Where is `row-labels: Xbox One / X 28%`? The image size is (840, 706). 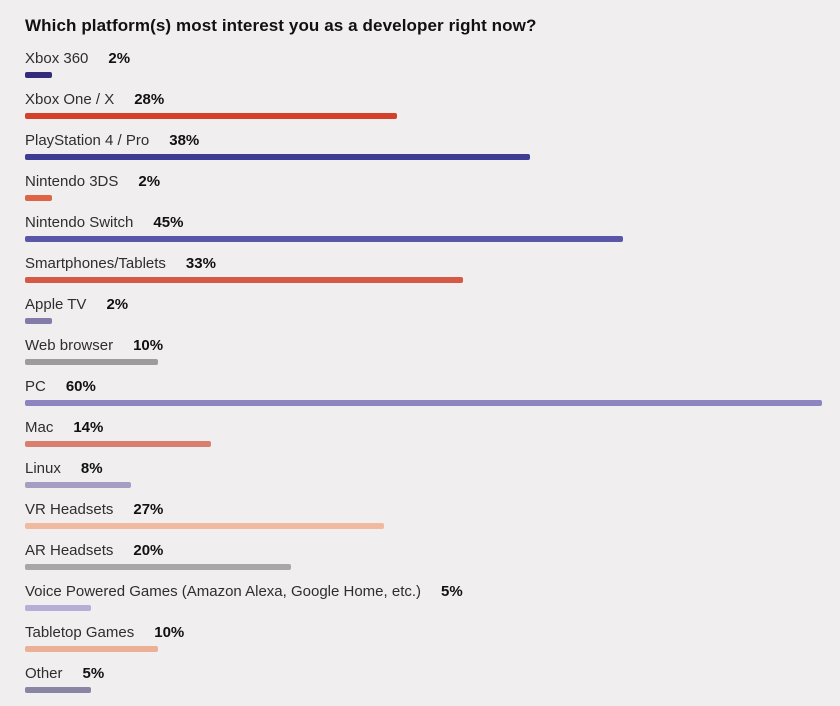 row-labels: Xbox One / X 28% is located at coordinates (423, 100).